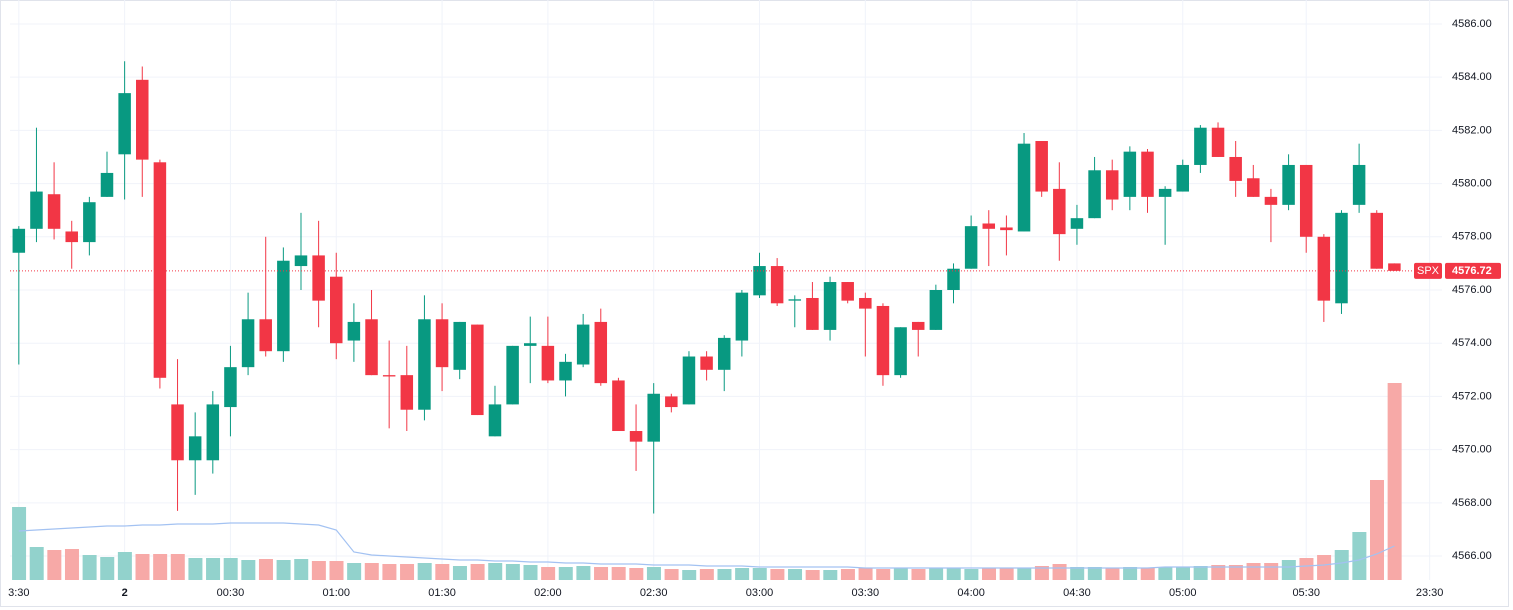 This screenshot has width=1513, height=610. What do you see at coordinates (971, 593) in the screenshot?
I see `x-tick-label: 04:00` at bounding box center [971, 593].